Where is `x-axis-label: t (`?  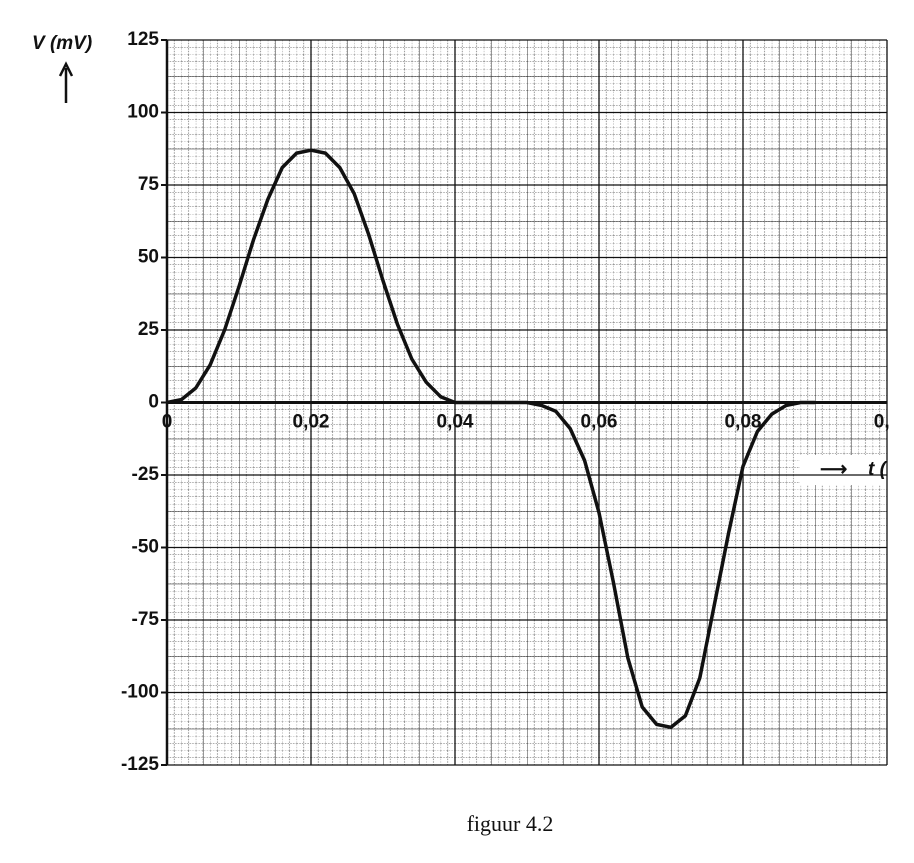 x-axis-label: t ( is located at coordinates (878, 469).